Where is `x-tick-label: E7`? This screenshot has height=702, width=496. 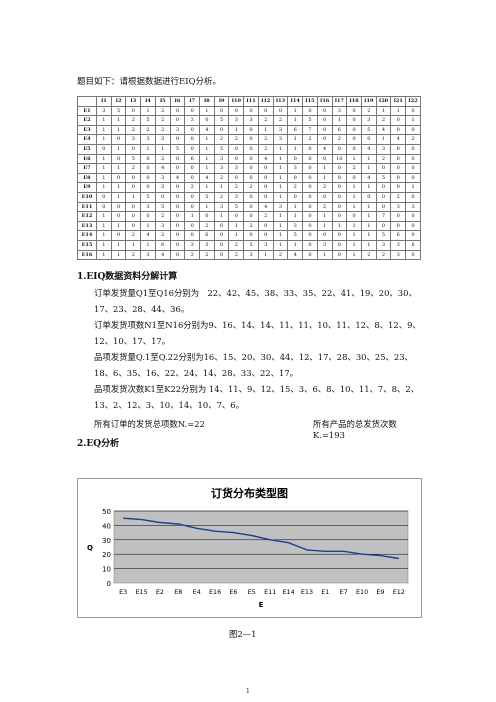
x-tick-label: E7 is located at coordinates (344, 592).